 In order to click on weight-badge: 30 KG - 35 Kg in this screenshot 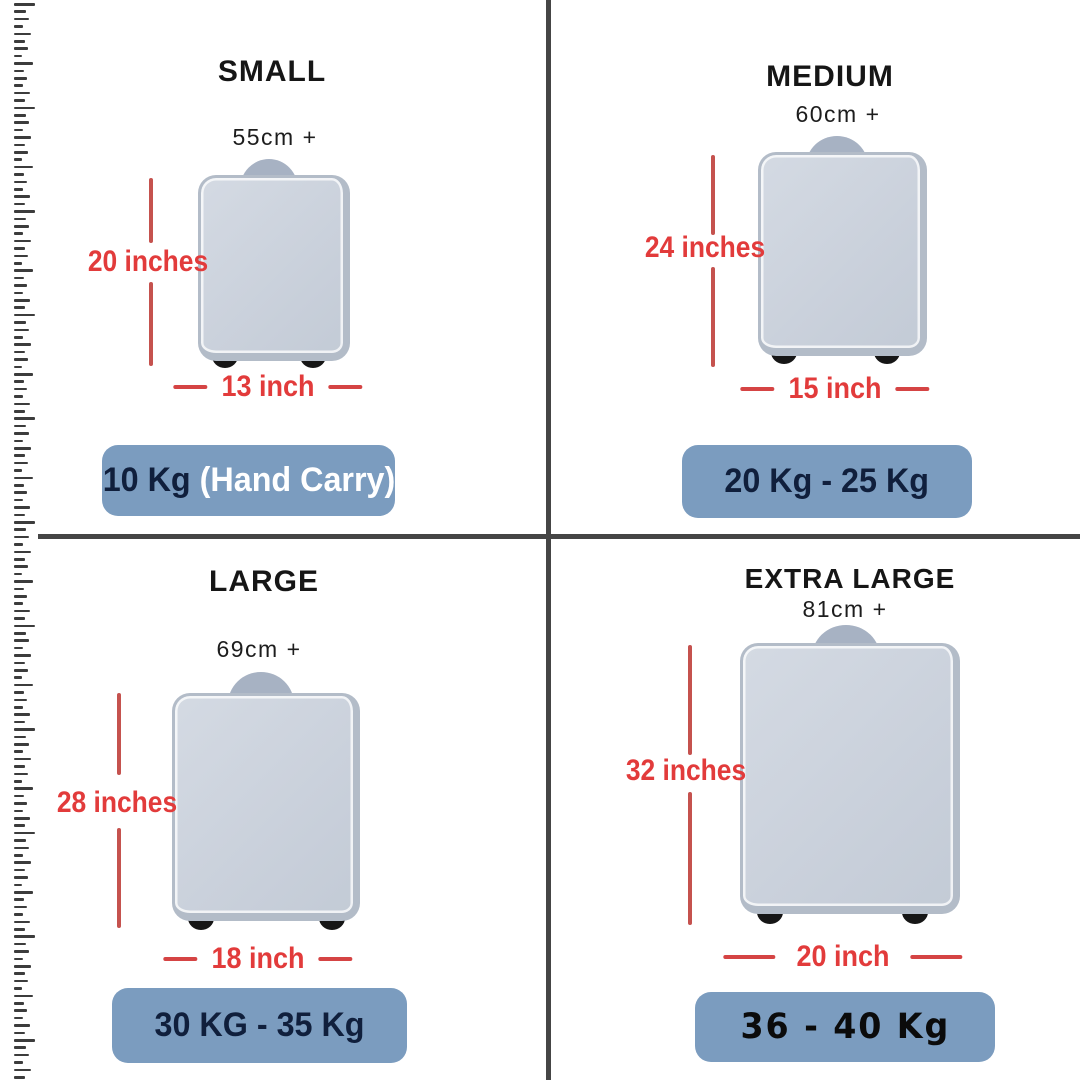, I will do `click(259, 1025)`.